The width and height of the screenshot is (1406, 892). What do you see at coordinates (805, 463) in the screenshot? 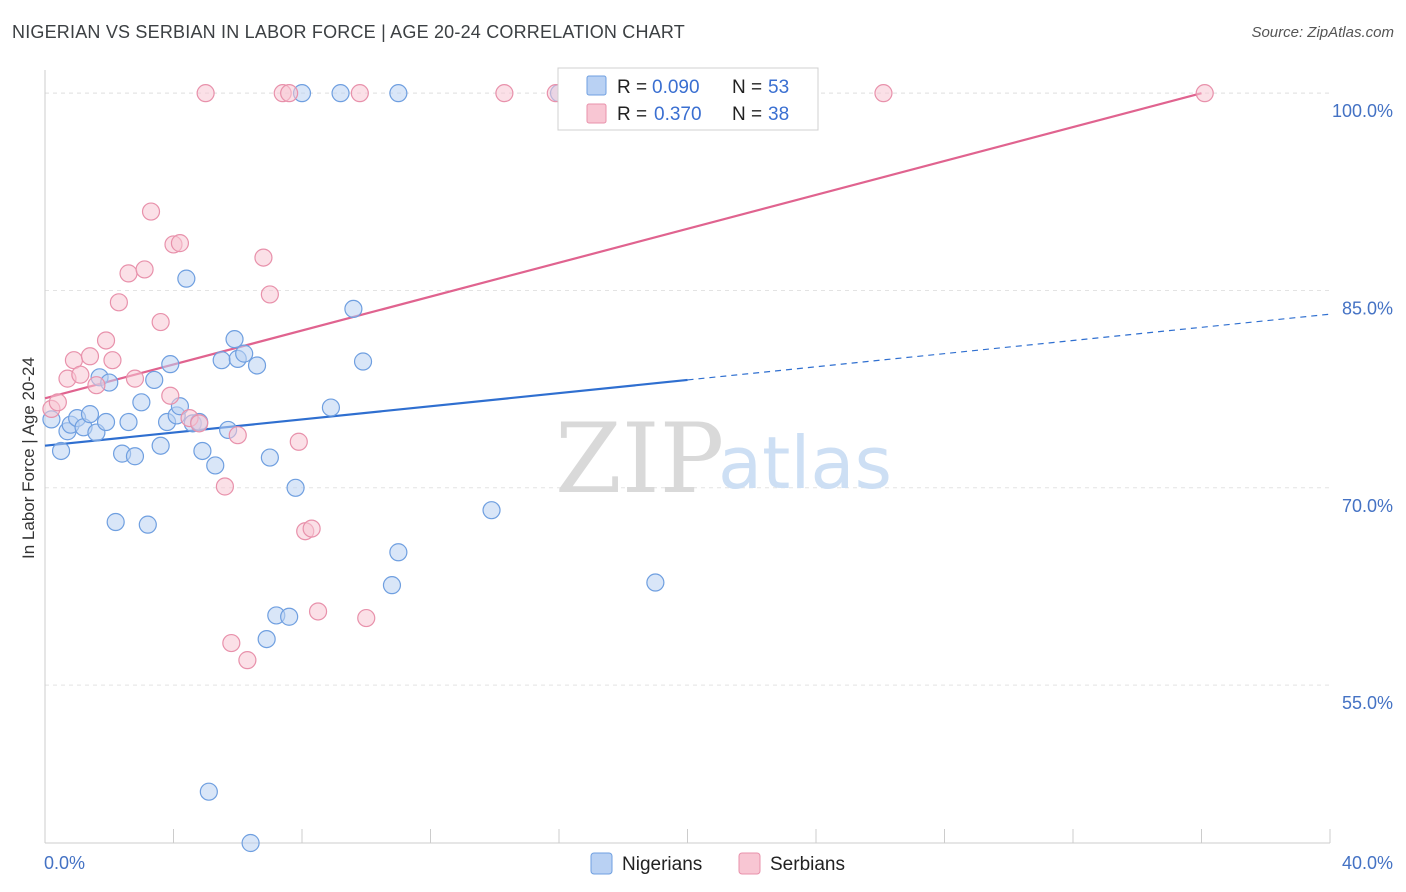
I see `watermark-atlas: atlas` at bounding box center [805, 463].